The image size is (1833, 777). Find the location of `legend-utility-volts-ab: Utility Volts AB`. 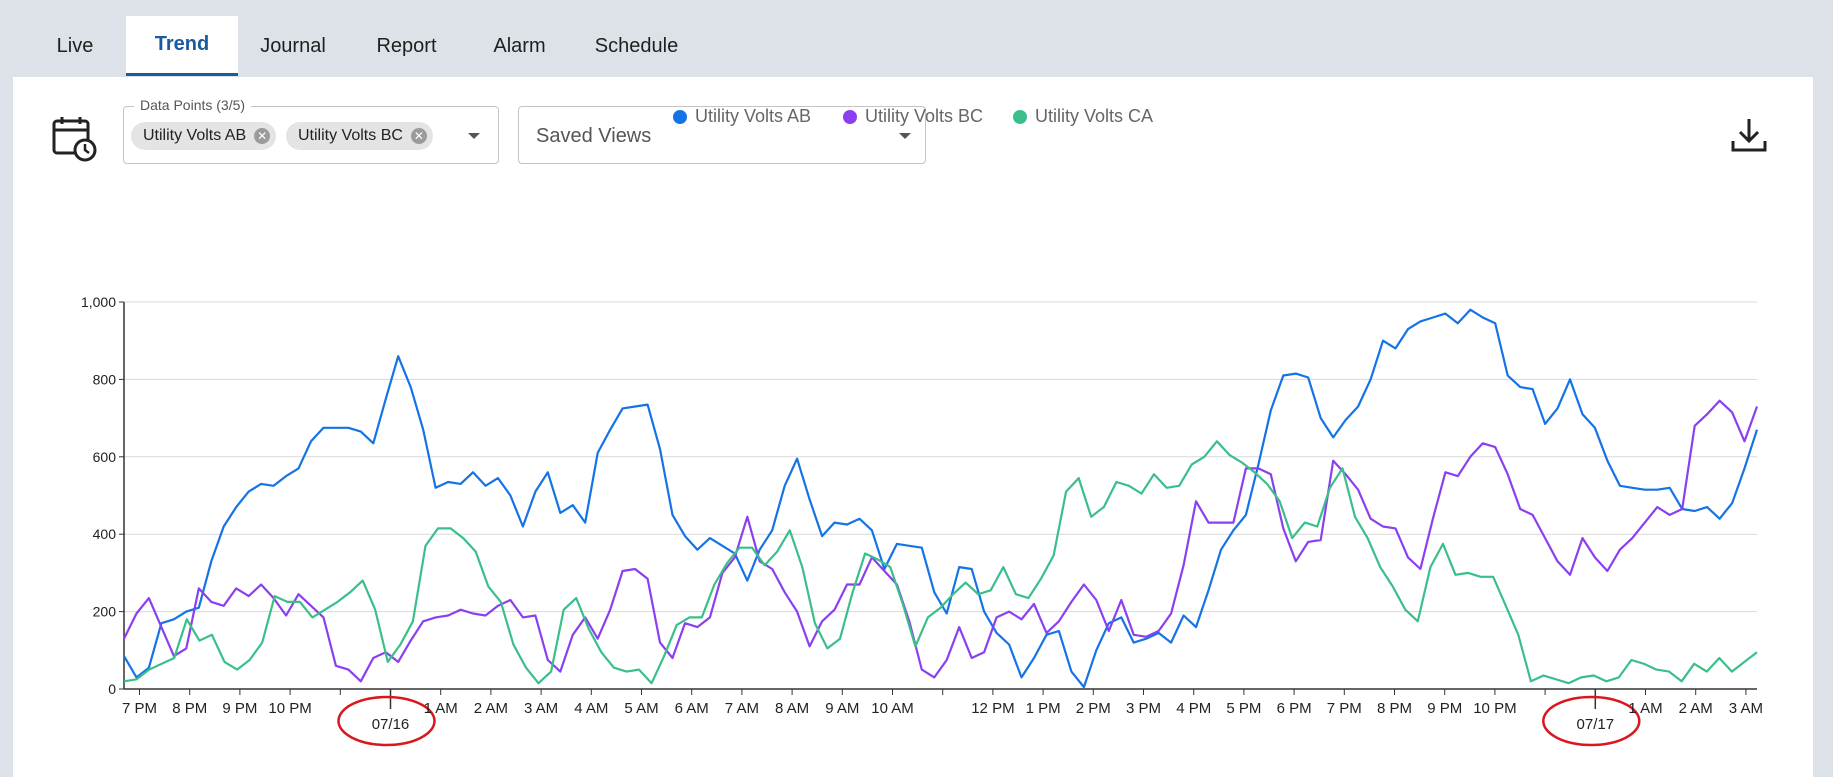

legend-utility-volts-ab: Utility Volts AB is located at coordinates (742, 116).